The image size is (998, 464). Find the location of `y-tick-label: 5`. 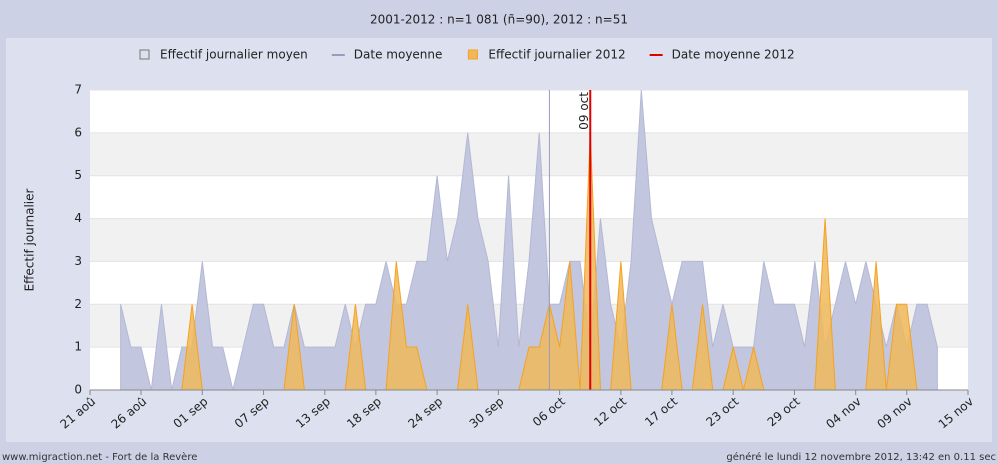

y-tick-label: 5 is located at coordinates (78, 175).